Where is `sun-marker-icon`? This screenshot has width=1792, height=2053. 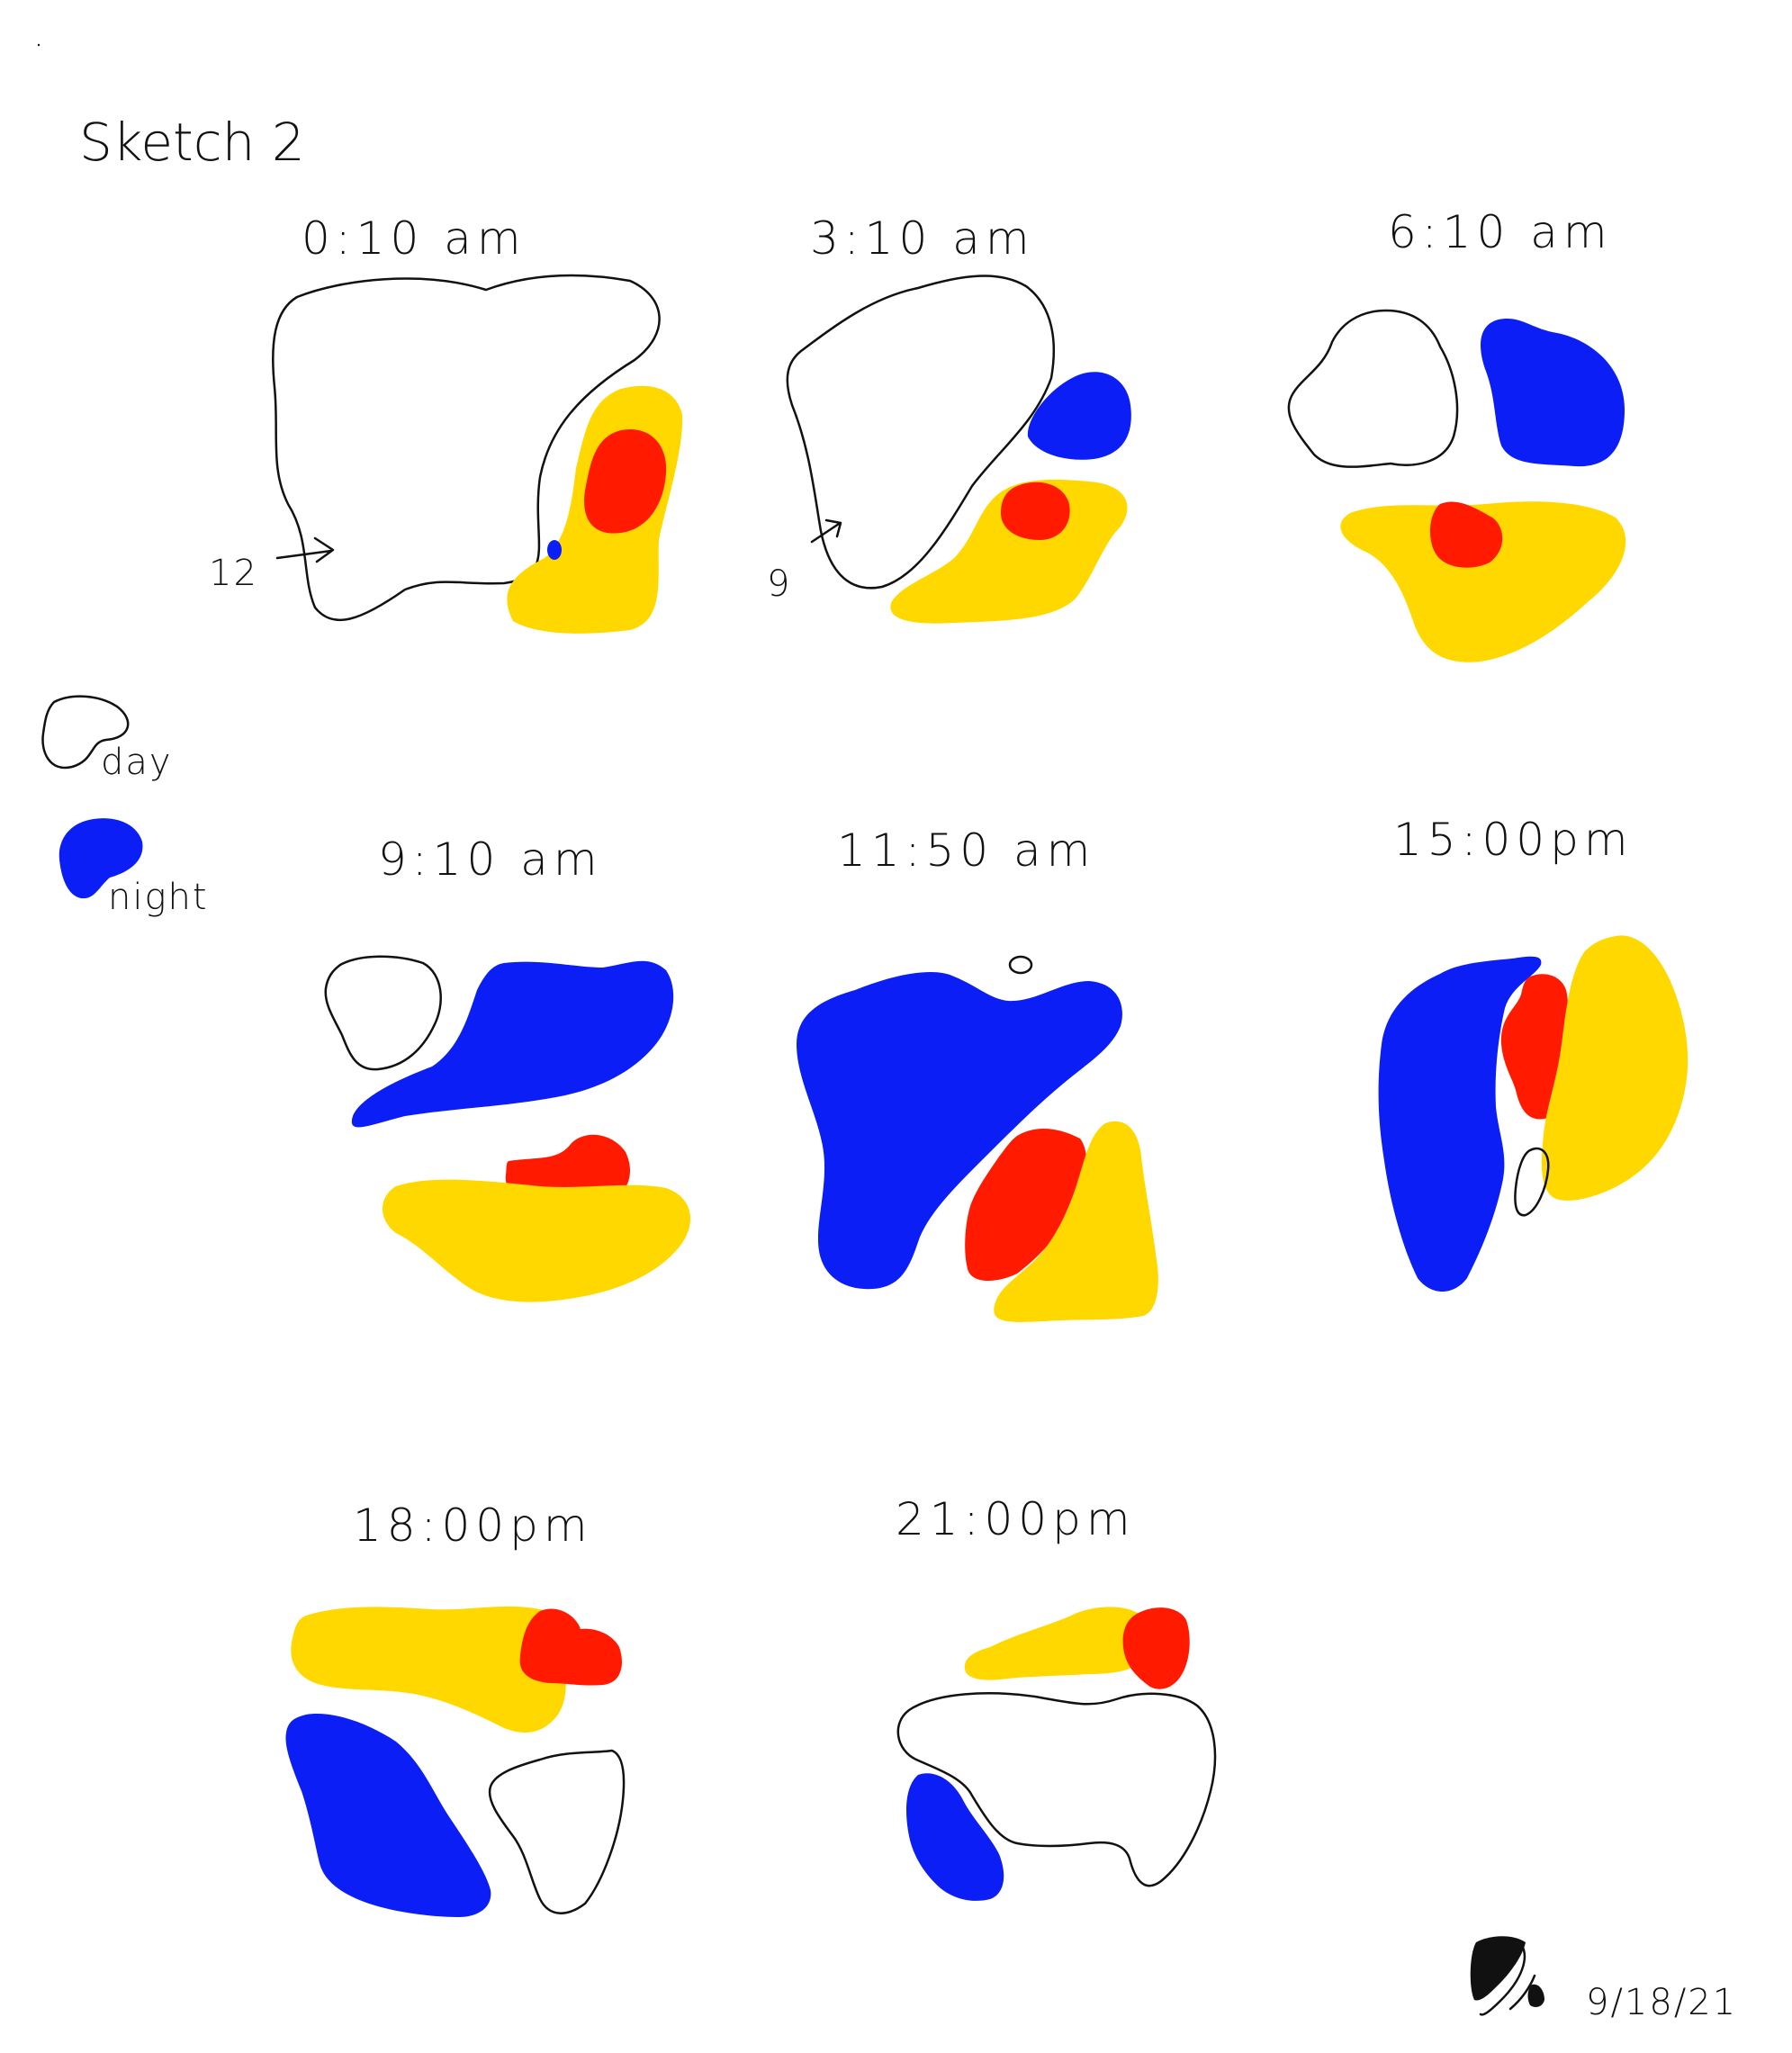
sun-marker-icon is located at coordinates (1021, 965).